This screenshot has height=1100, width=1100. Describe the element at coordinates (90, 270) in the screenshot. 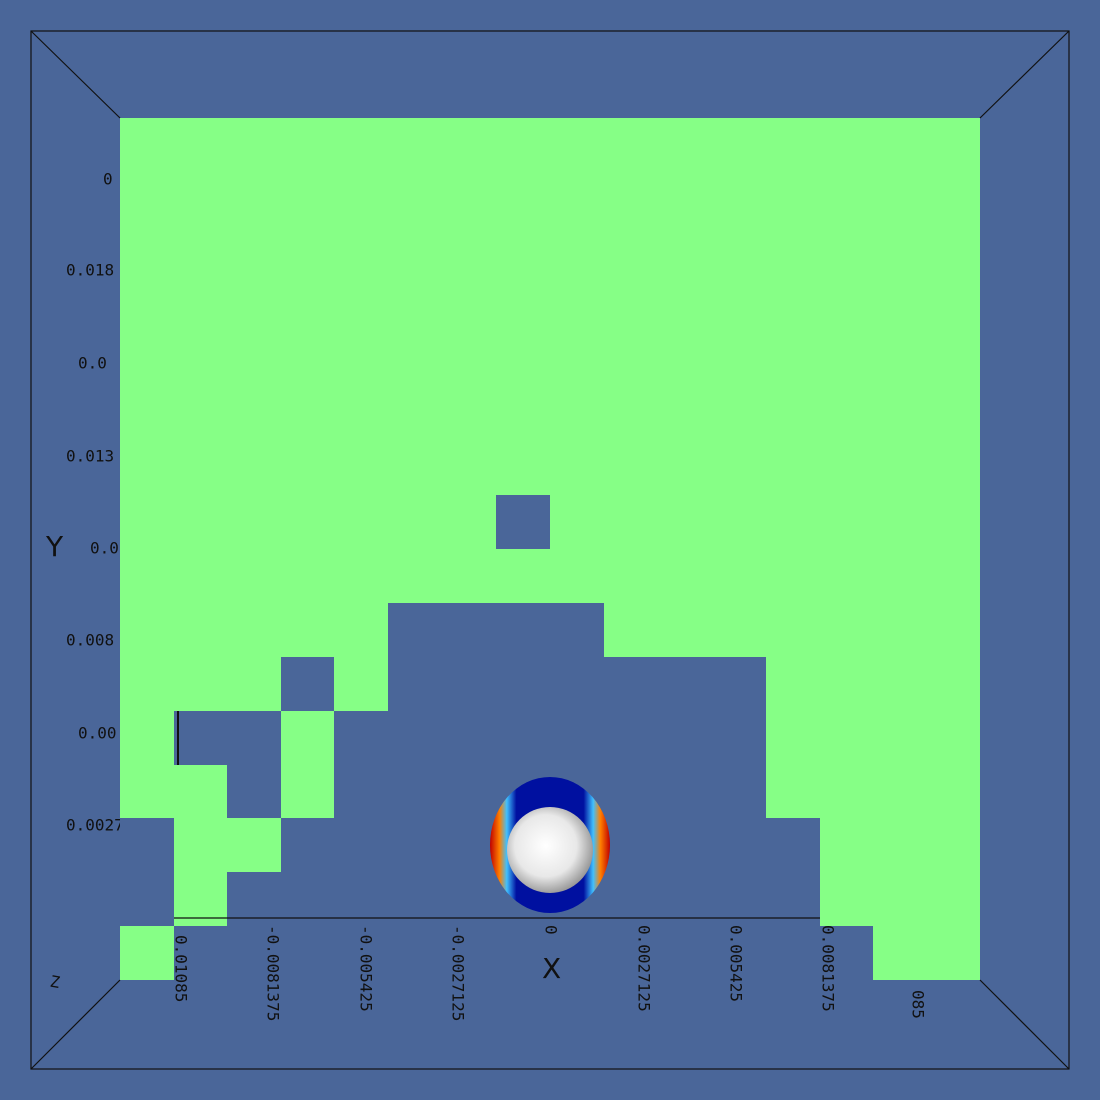

I see `y-tick-label: 0.018` at that location.